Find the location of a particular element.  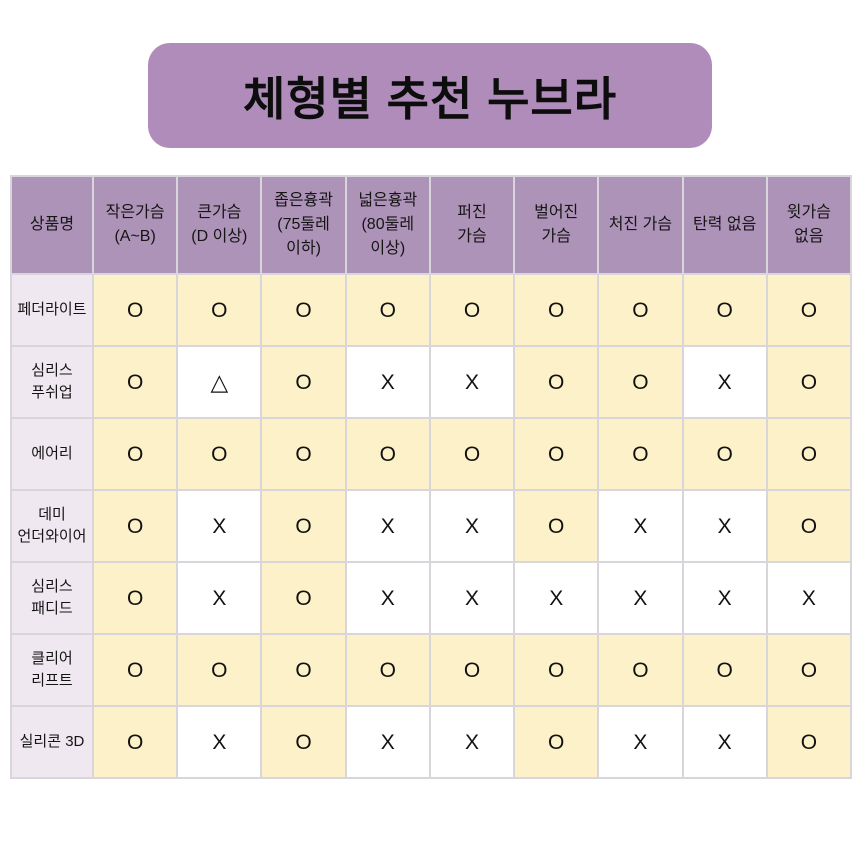

product-name-cell: 심리스 푸쉬업 is located at coordinates (52, 382).